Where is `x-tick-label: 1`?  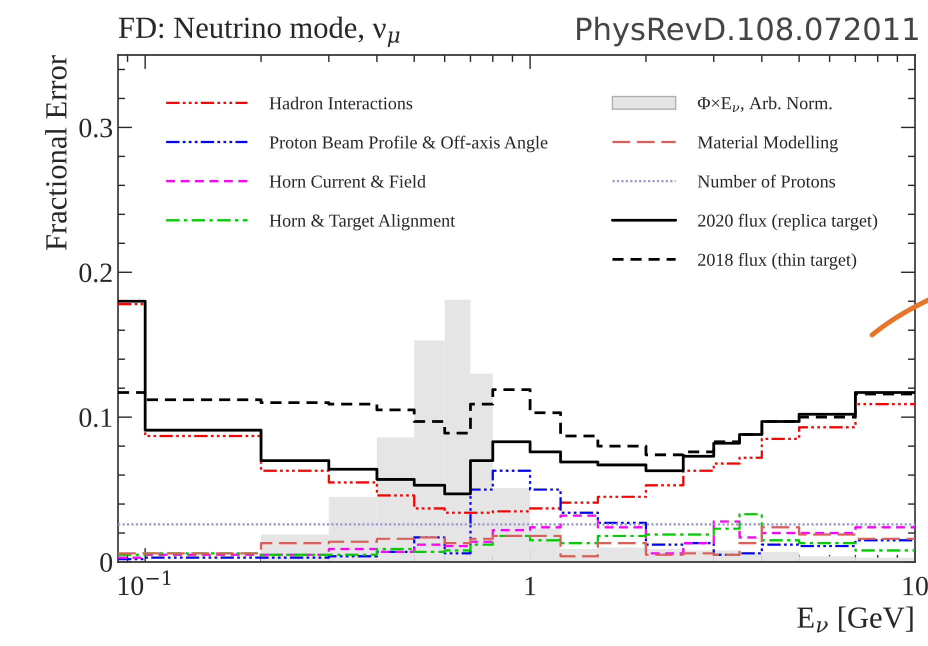
x-tick-label: 1 is located at coordinates (531, 586).